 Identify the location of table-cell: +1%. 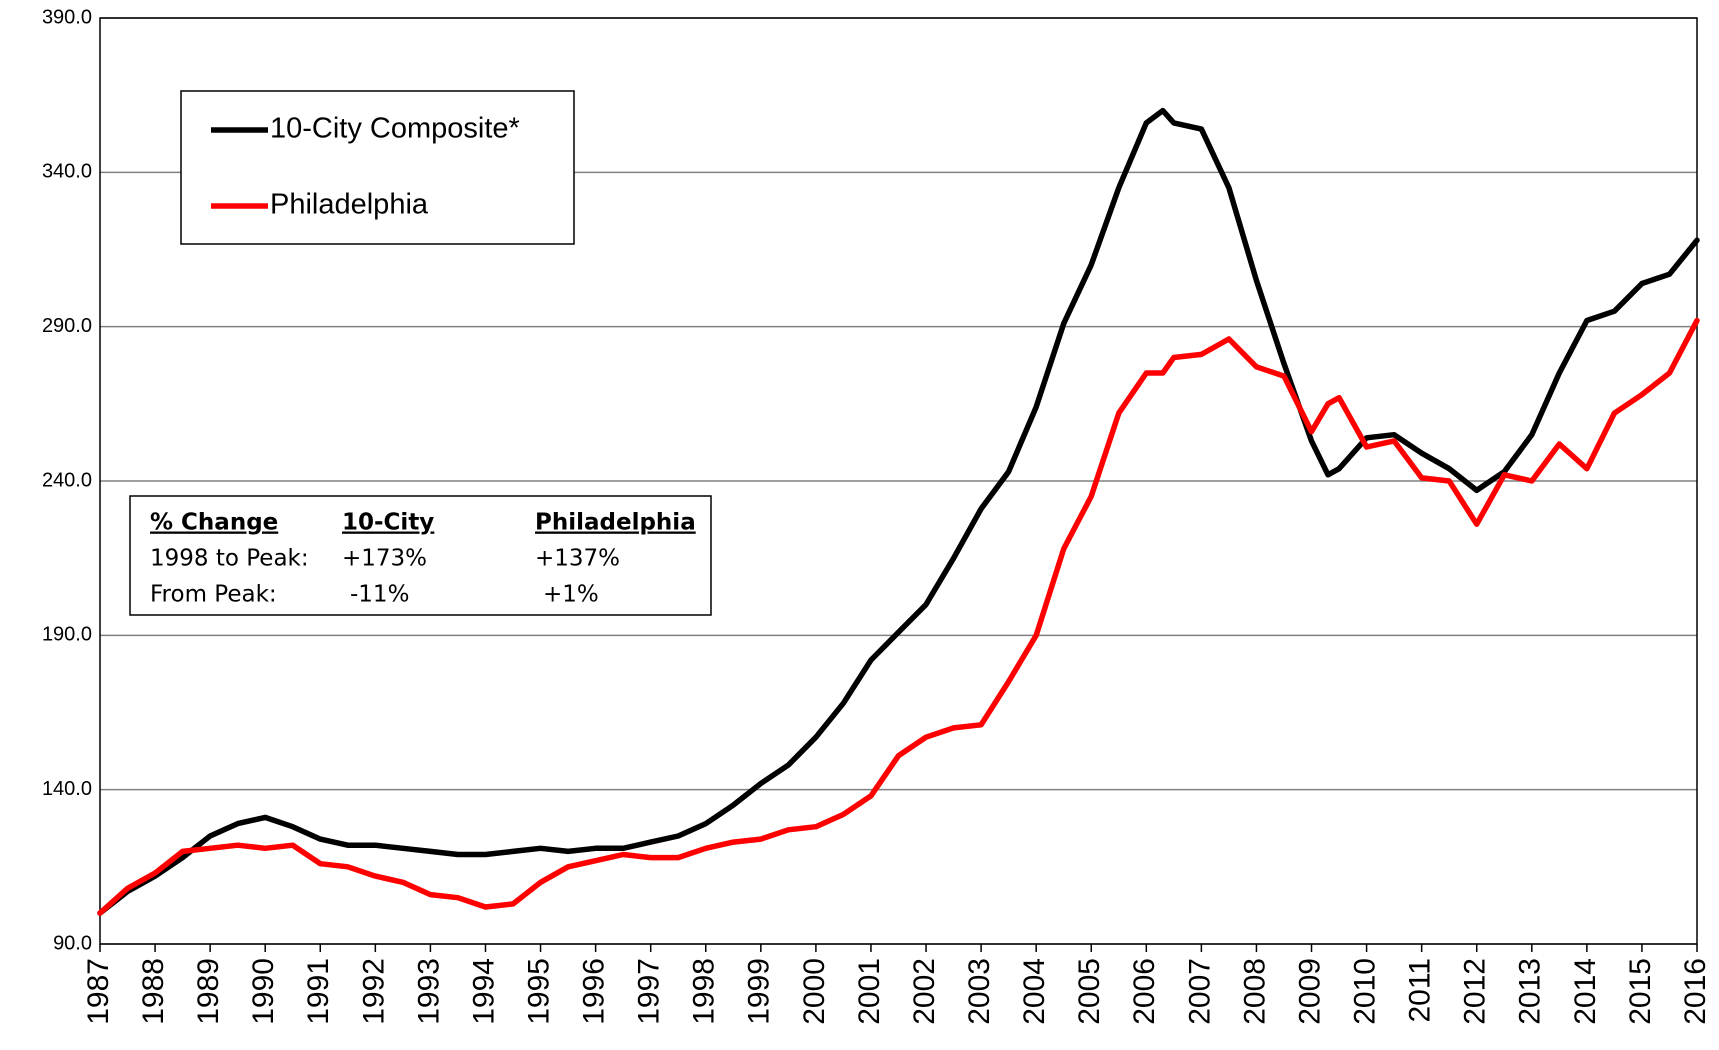
(571, 595).